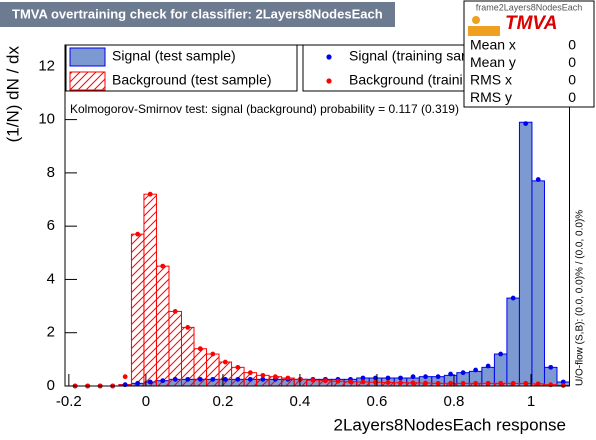 Image resolution: width=596 pixels, height=440 pixels. I want to click on stats-label: RMS y, so click(491, 97).